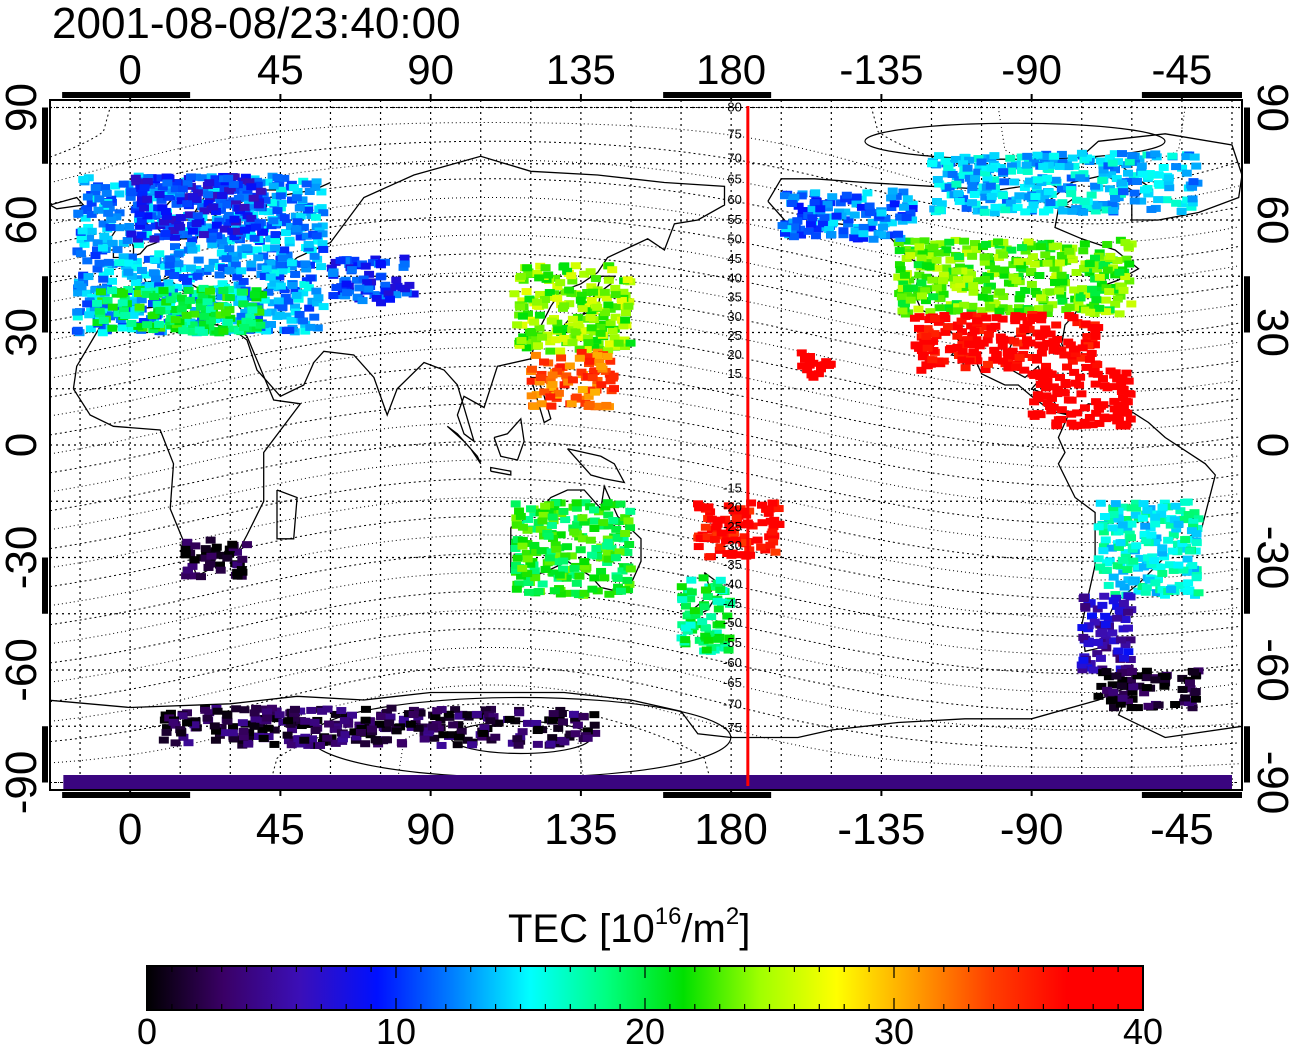 Image resolution: width=1292 pixels, height=1057 pixels. I want to click on mlat-label: 20, so click(734, 354).